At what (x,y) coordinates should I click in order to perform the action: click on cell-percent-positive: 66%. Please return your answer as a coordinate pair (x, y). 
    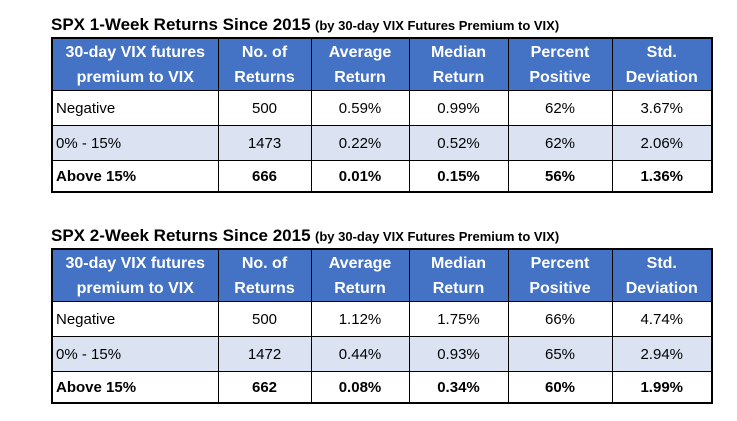
    Looking at the image, I should click on (560, 319).